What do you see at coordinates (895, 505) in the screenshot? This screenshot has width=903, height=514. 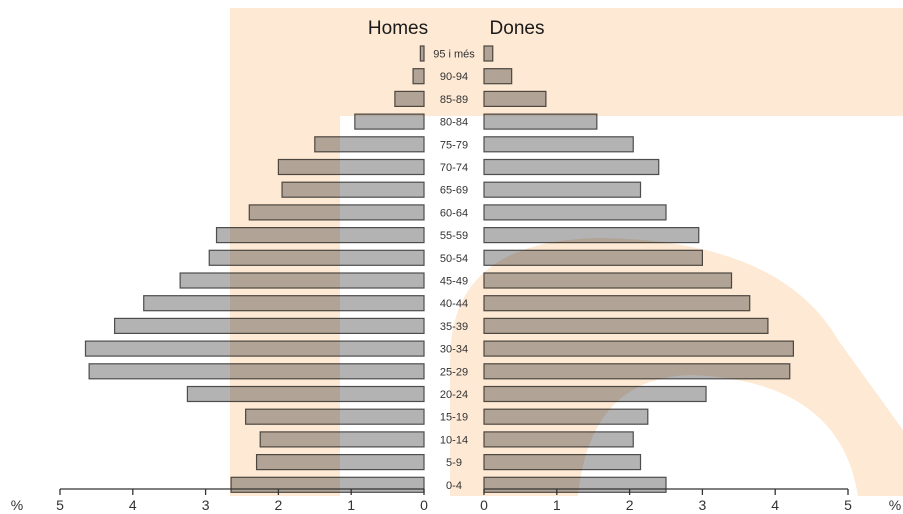 I see `unit-label-right: %` at bounding box center [895, 505].